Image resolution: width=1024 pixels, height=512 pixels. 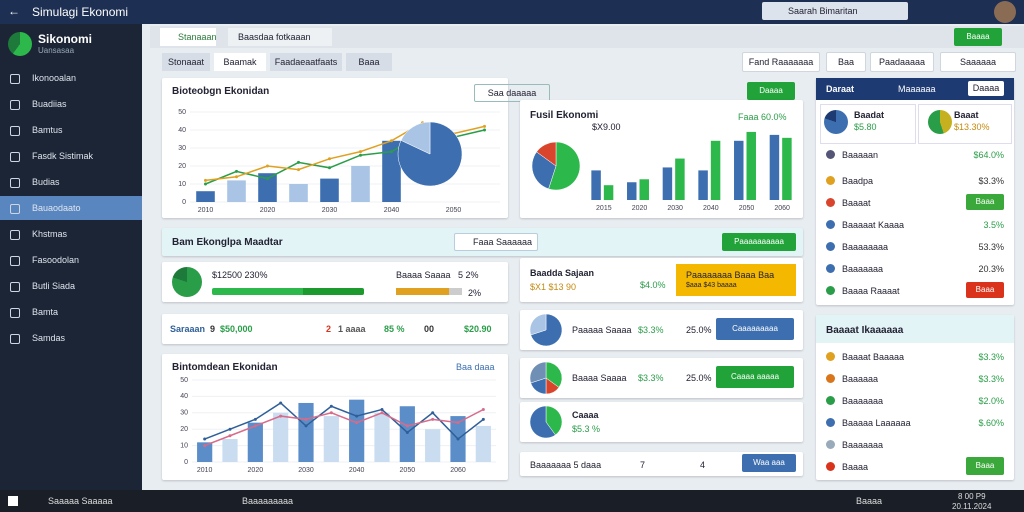 What do you see at coordinates (512, 93) in the screenshot?
I see `badge: Saa daaaaa` at bounding box center [512, 93].